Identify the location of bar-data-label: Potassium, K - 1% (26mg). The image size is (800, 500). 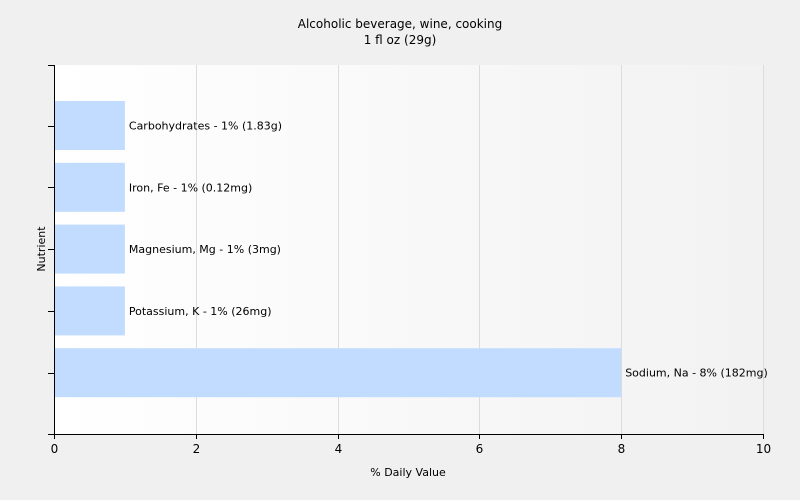
(200, 311).